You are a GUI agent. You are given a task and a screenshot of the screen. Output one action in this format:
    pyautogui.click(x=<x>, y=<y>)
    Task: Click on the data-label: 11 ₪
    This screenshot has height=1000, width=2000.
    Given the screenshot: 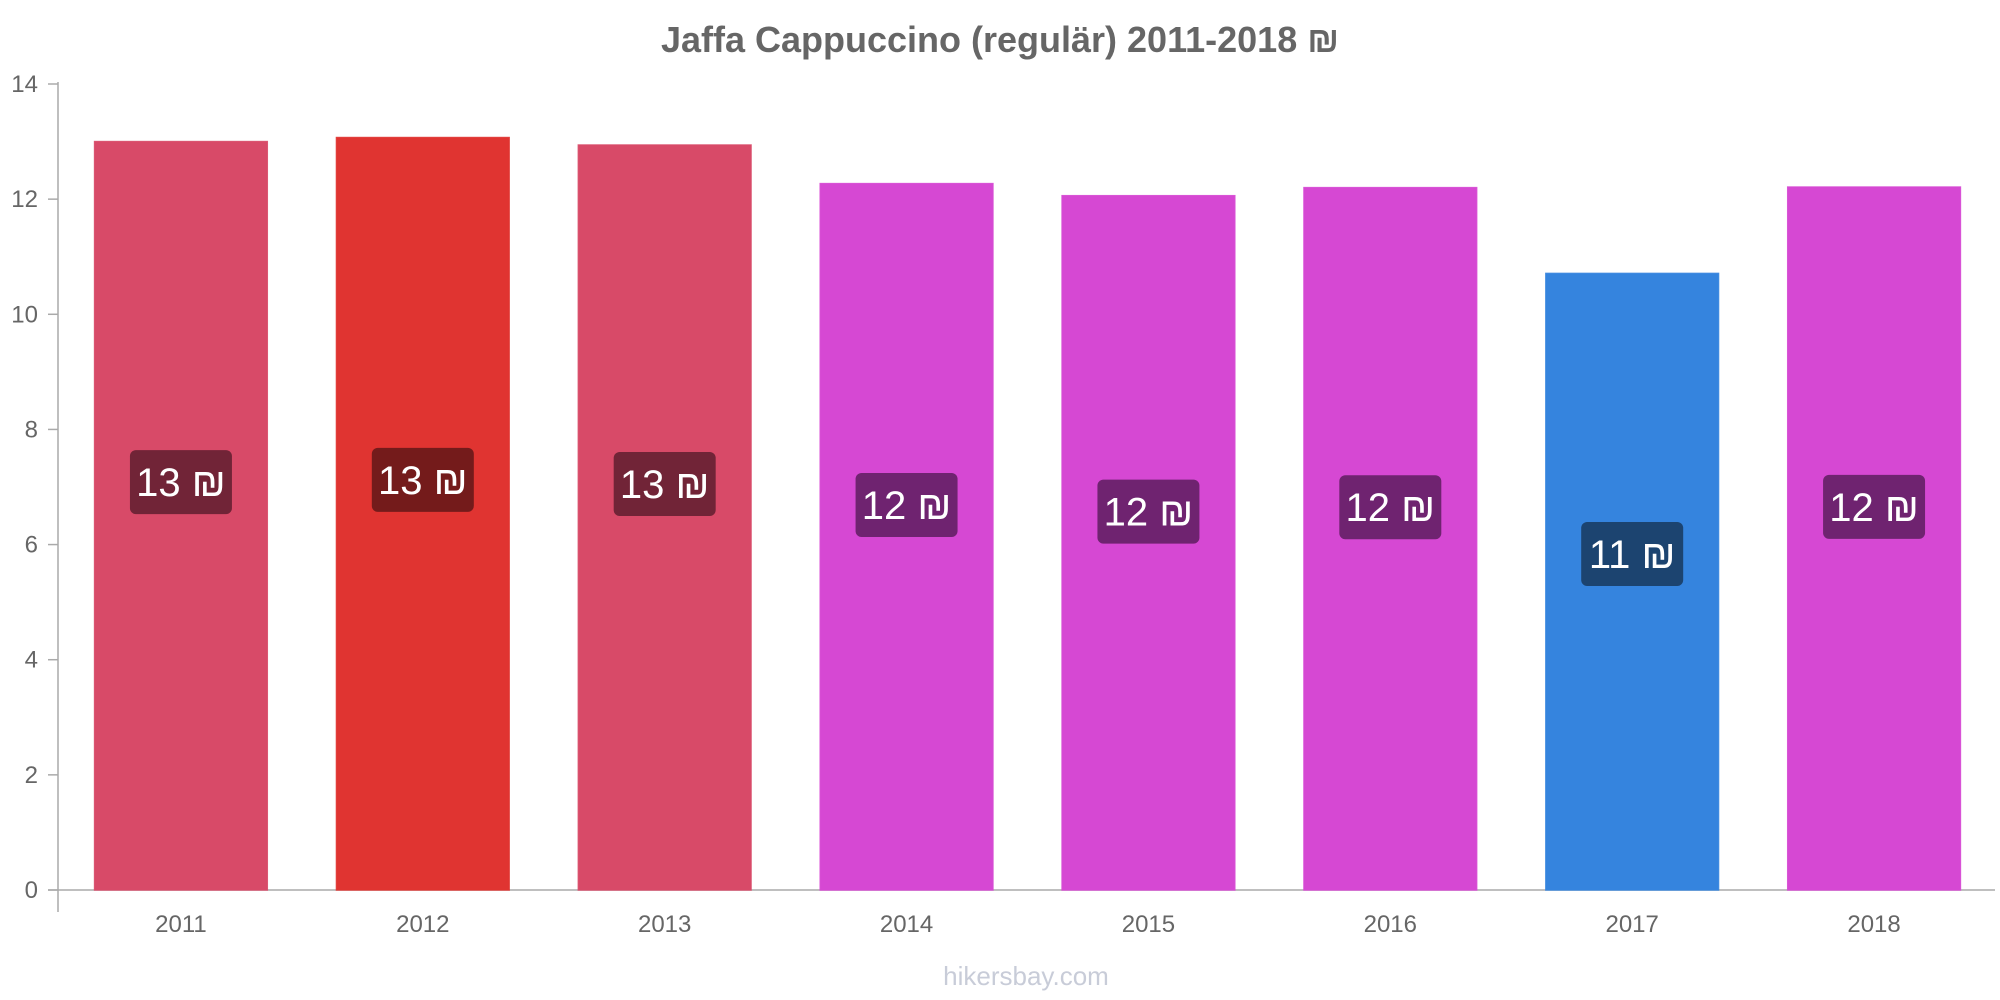 What is the action you would take?
    pyautogui.click(x=1632, y=555)
    